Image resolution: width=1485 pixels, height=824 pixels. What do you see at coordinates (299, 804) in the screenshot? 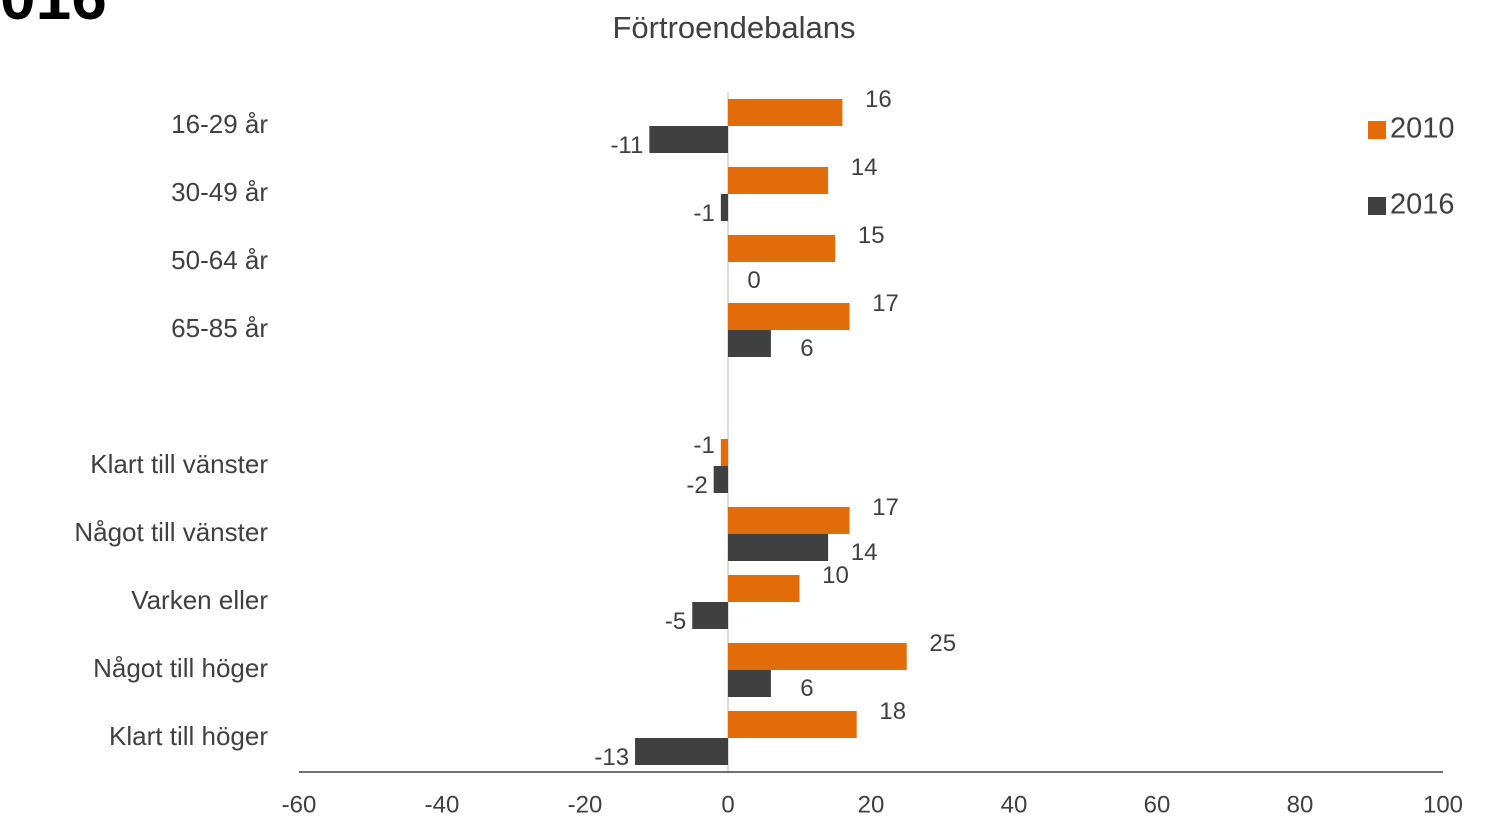
I see `x-tick-label: -60` at bounding box center [299, 804].